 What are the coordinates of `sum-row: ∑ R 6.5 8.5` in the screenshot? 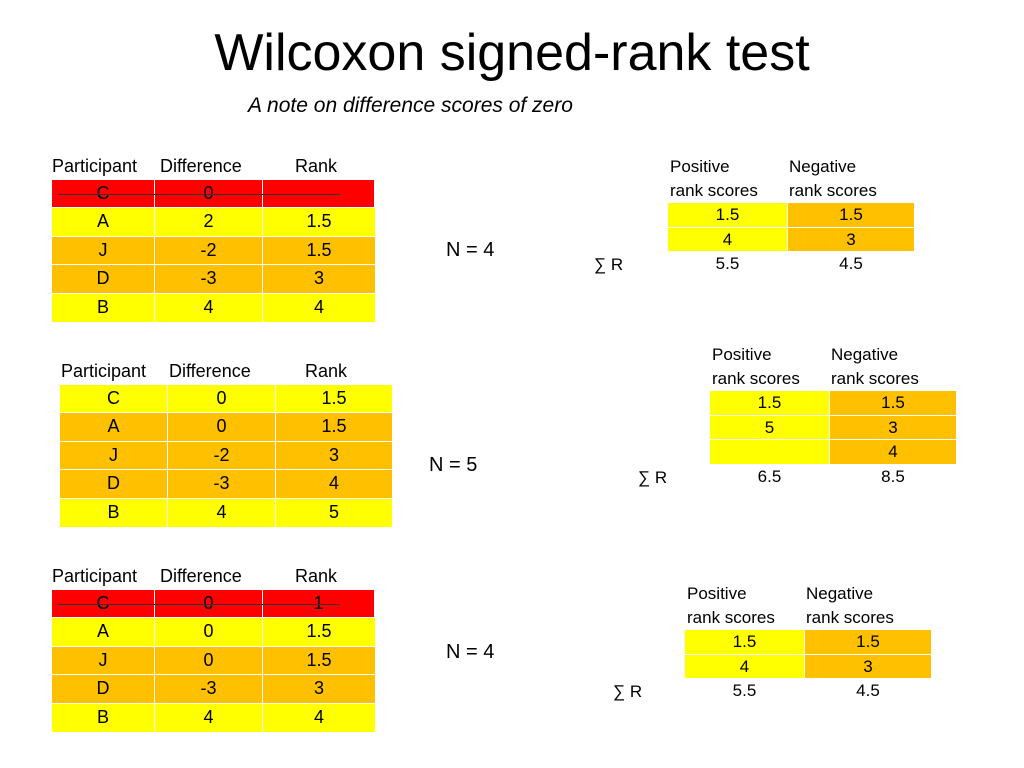 It's located at (797, 477).